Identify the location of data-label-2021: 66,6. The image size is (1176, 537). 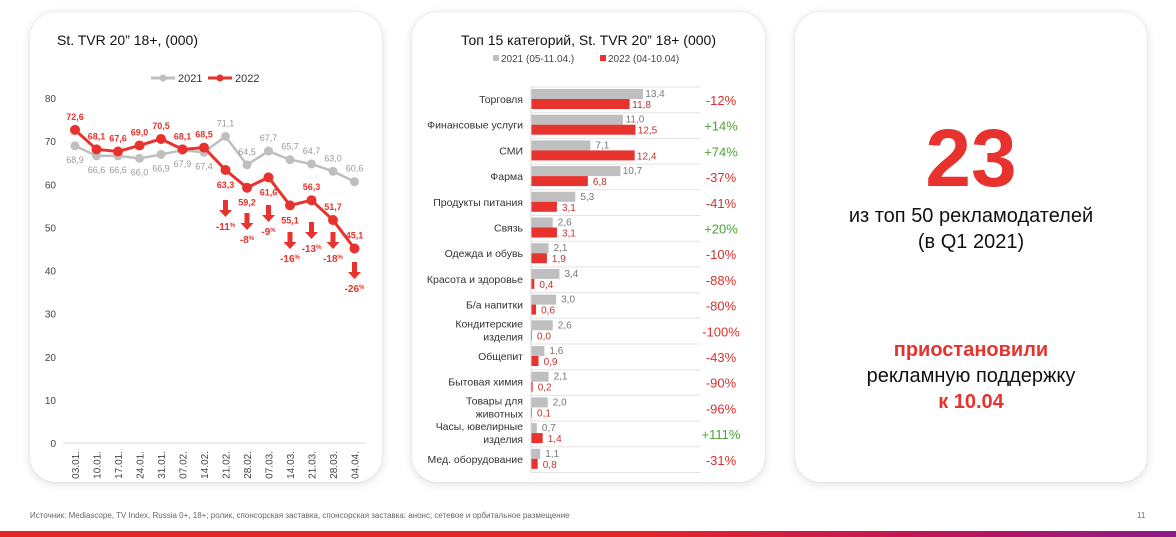
(118, 170).